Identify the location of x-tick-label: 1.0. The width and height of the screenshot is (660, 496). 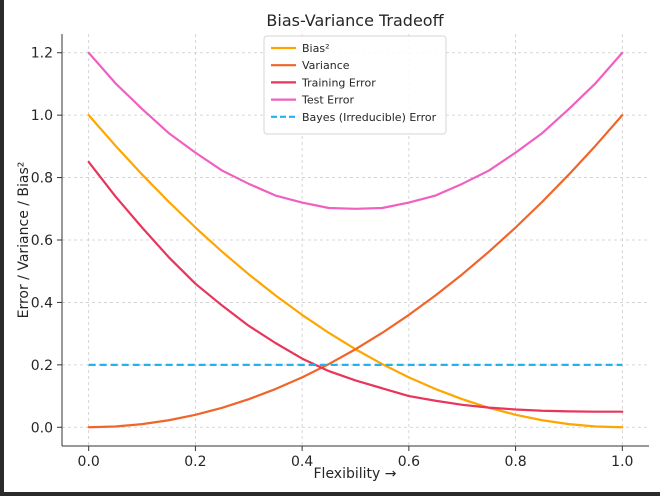
(622, 462).